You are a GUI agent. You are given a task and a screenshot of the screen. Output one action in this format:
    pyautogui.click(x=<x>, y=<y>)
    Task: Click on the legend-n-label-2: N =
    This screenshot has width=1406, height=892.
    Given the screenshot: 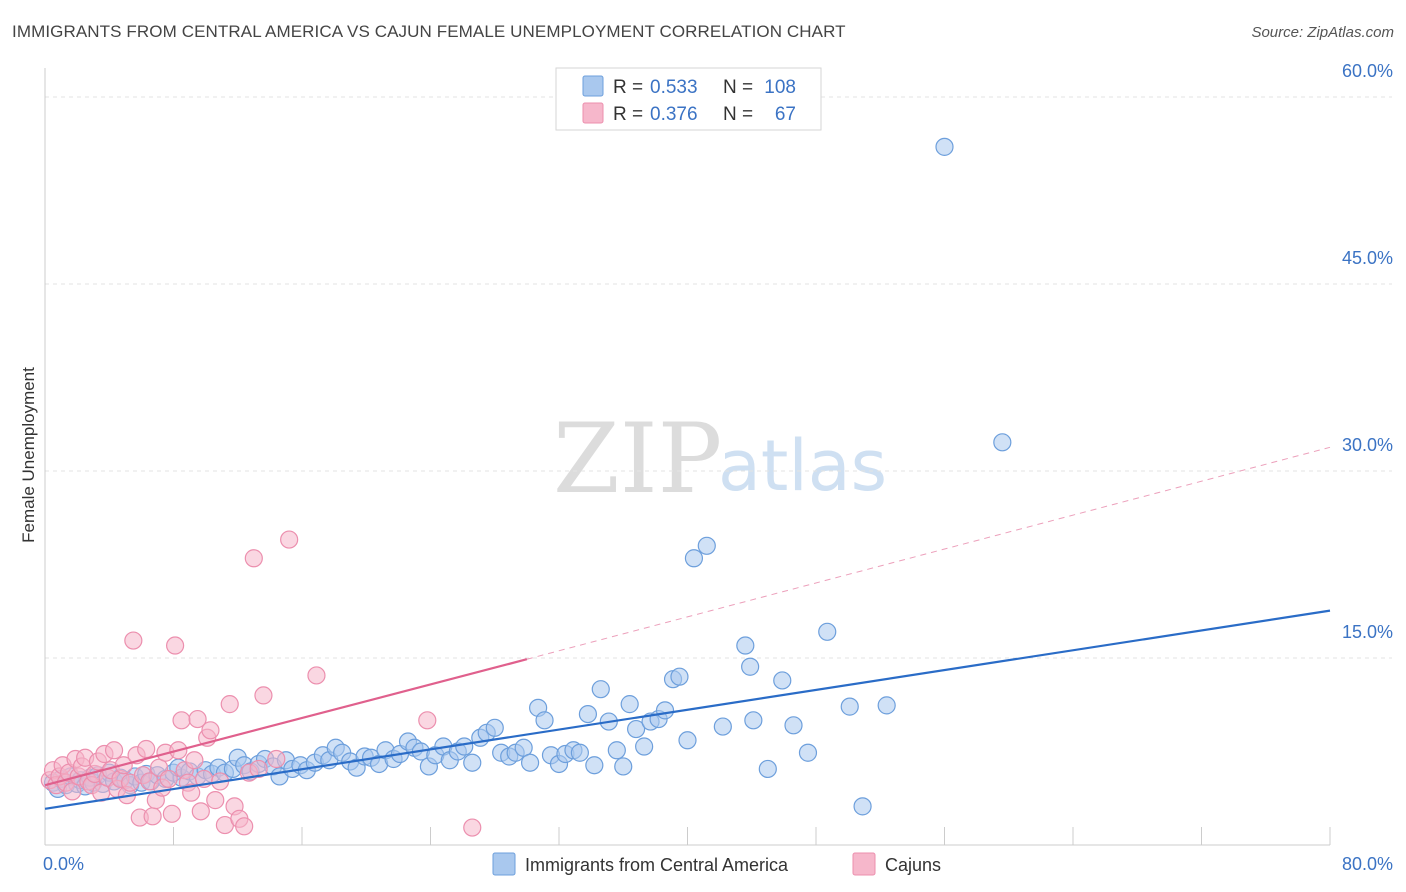 What is the action you would take?
    pyautogui.click(x=738, y=114)
    